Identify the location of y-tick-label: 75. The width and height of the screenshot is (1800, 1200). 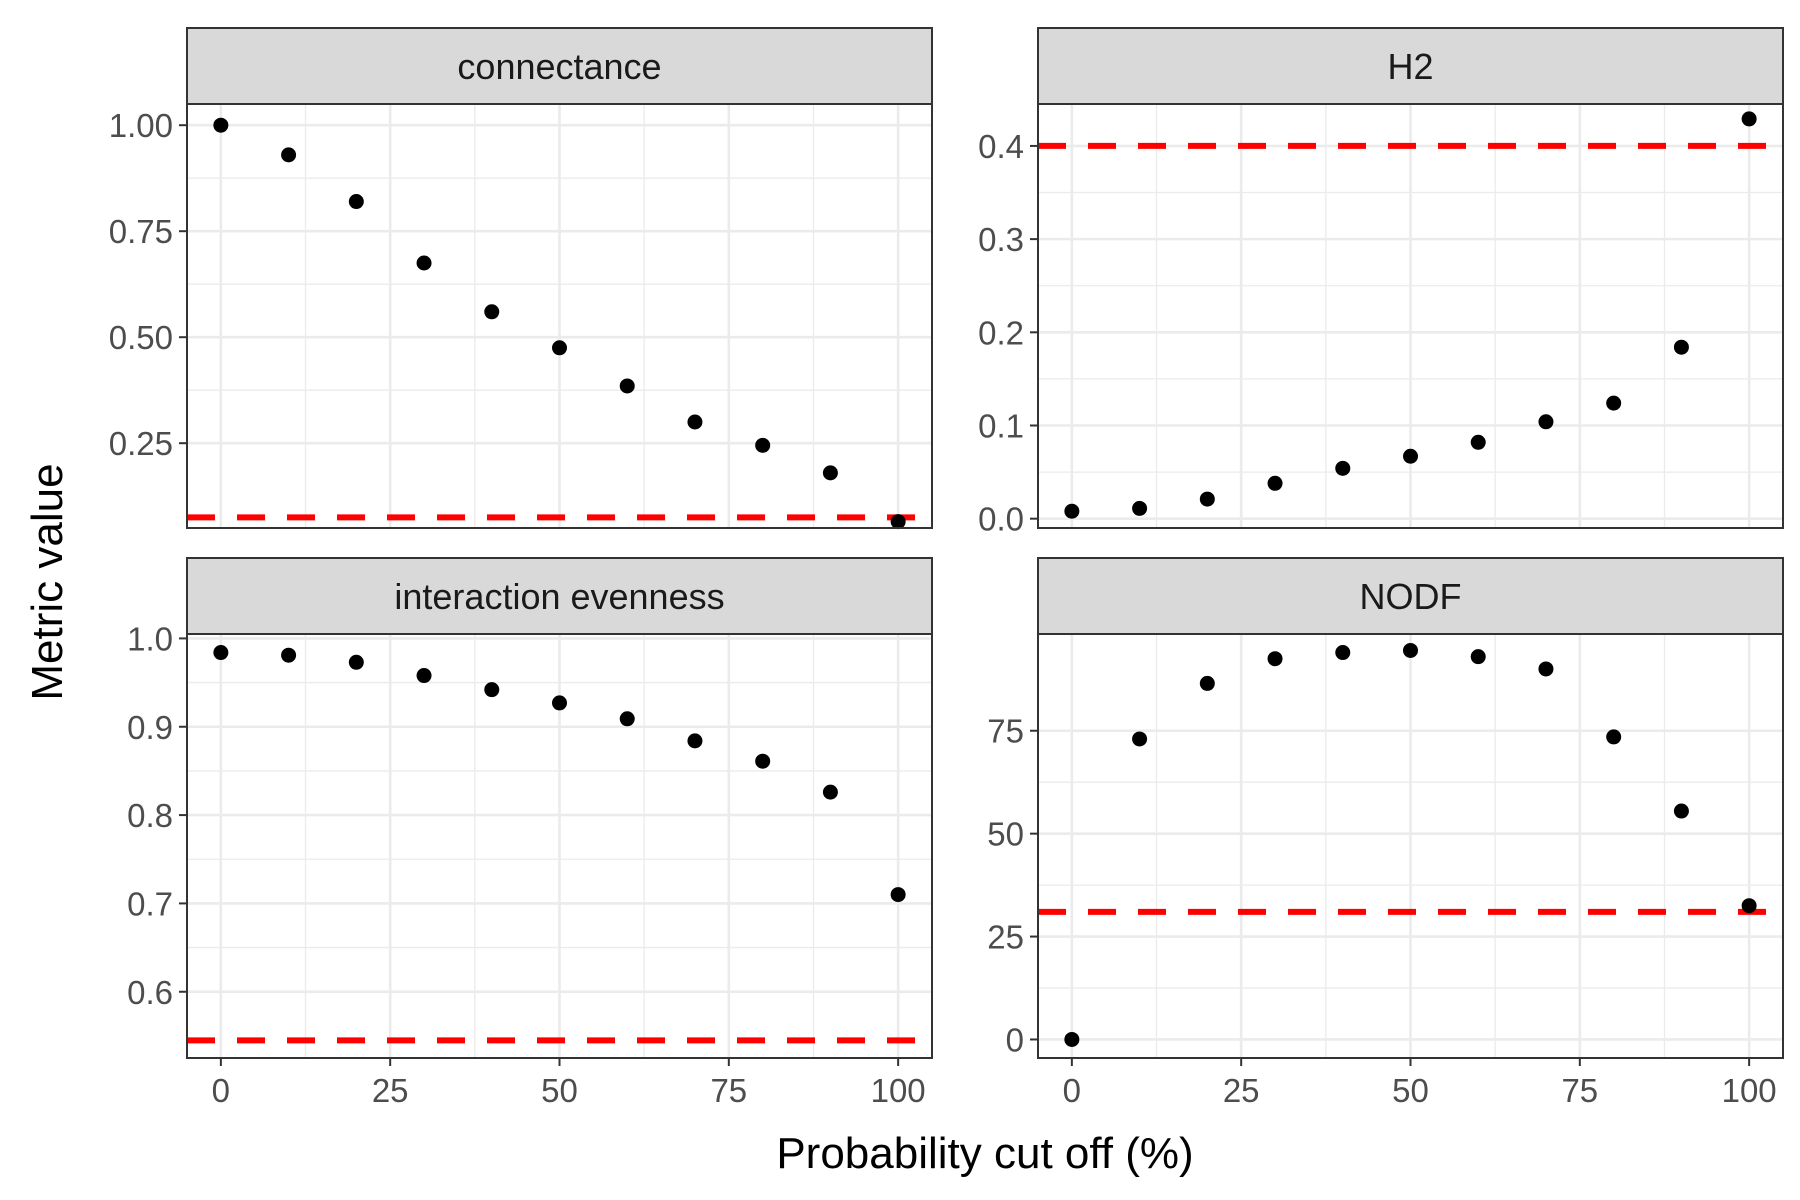
(1005, 731).